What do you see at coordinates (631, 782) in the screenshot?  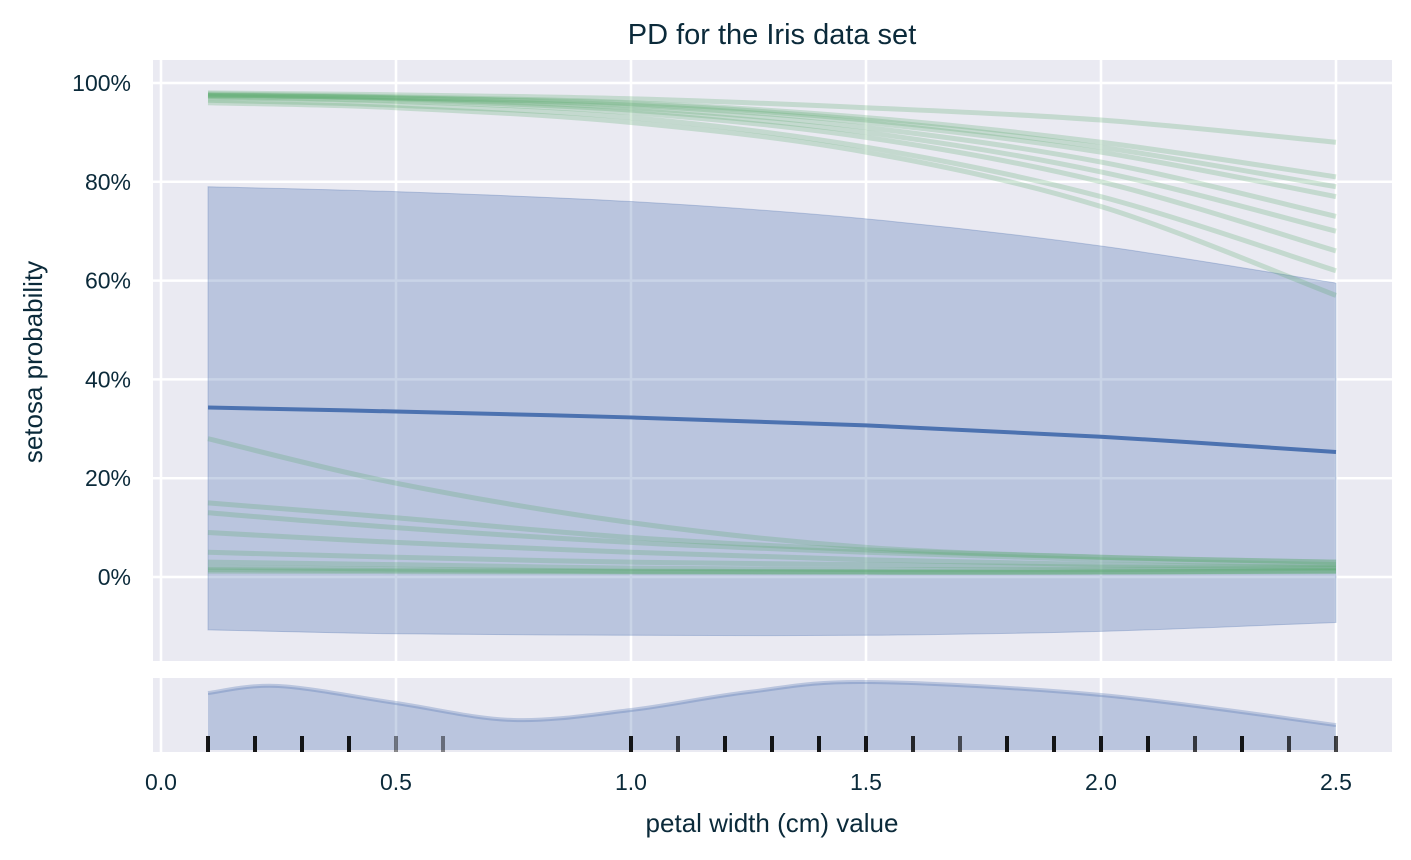 I see `x-tick-label: 1.0` at bounding box center [631, 782].